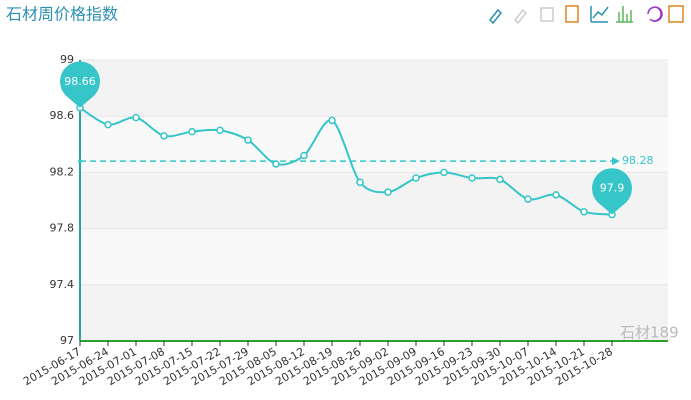  I want to click on average-label: 98.28, so click(638, 160).